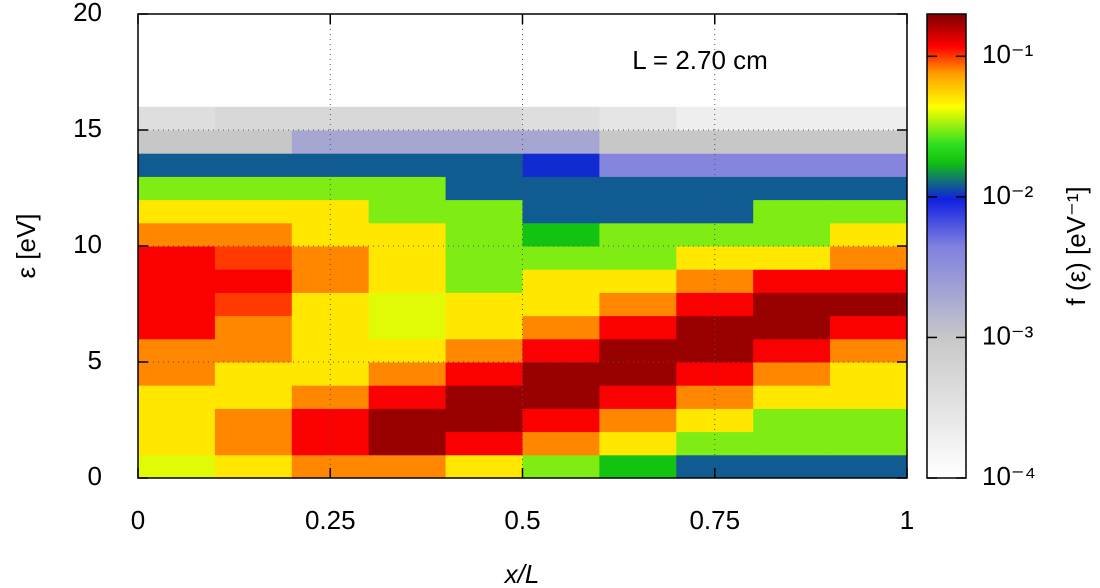  I want to click on colorbar-tick-label: 10⁻¹, so click(1008, 54).